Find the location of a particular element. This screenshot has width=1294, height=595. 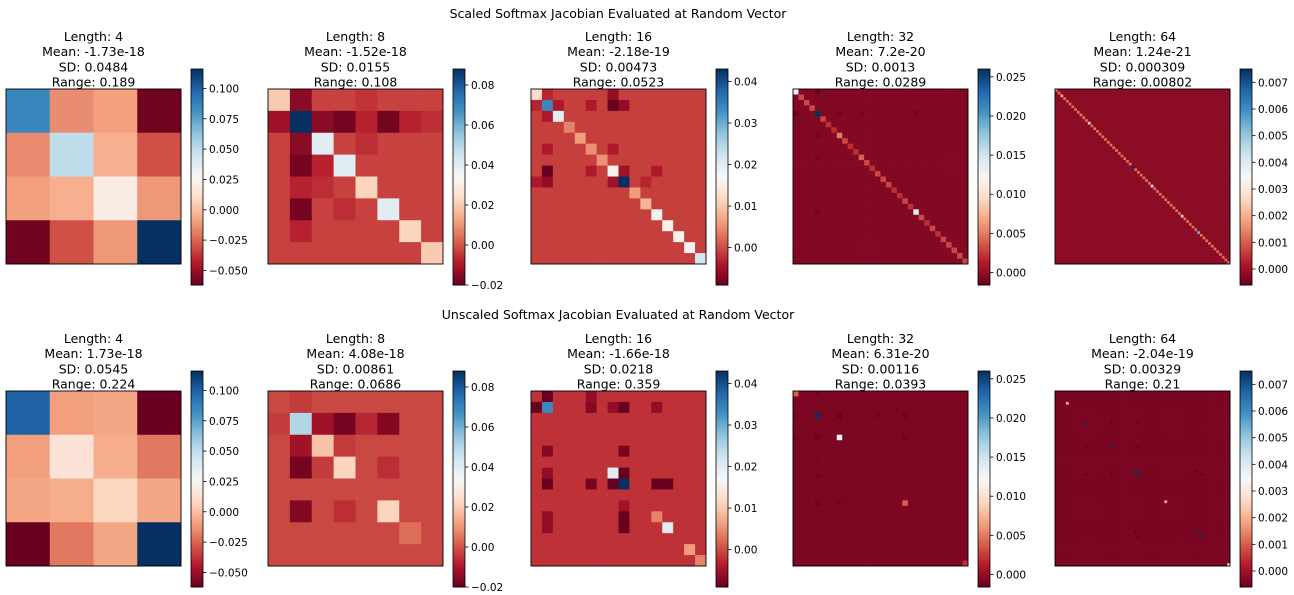

panel-title-line: SD: 0.0155 is located at coordinates (355, 66).